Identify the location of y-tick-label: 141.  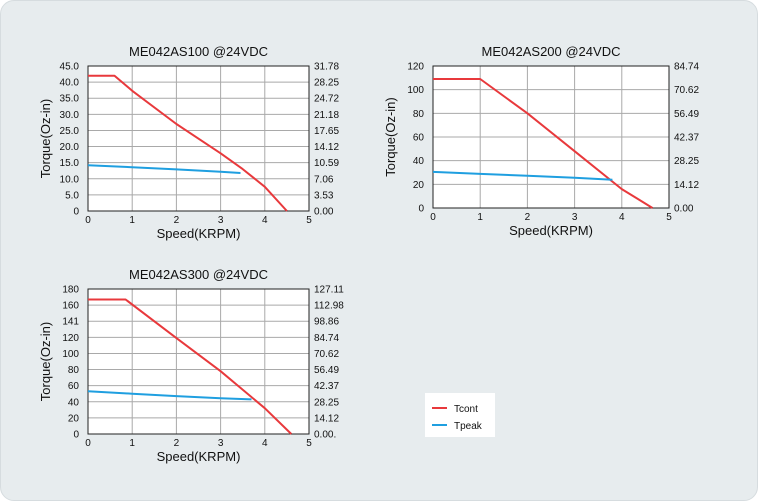
(70, 322).